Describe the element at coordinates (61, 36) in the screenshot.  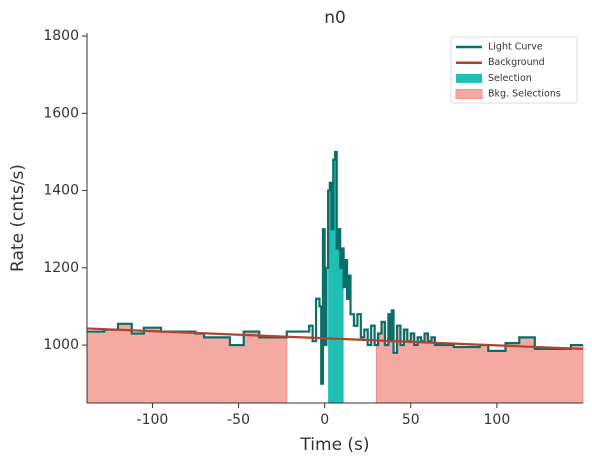
I see `y-tick-label: 1800` at that location.